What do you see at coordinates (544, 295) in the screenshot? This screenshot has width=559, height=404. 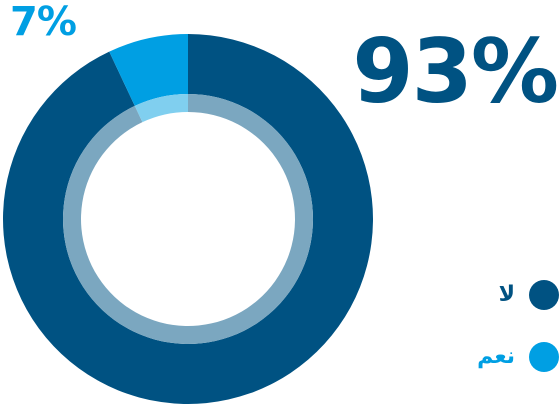 I see `legend-swatch-no` at bounding box center [544, 295].